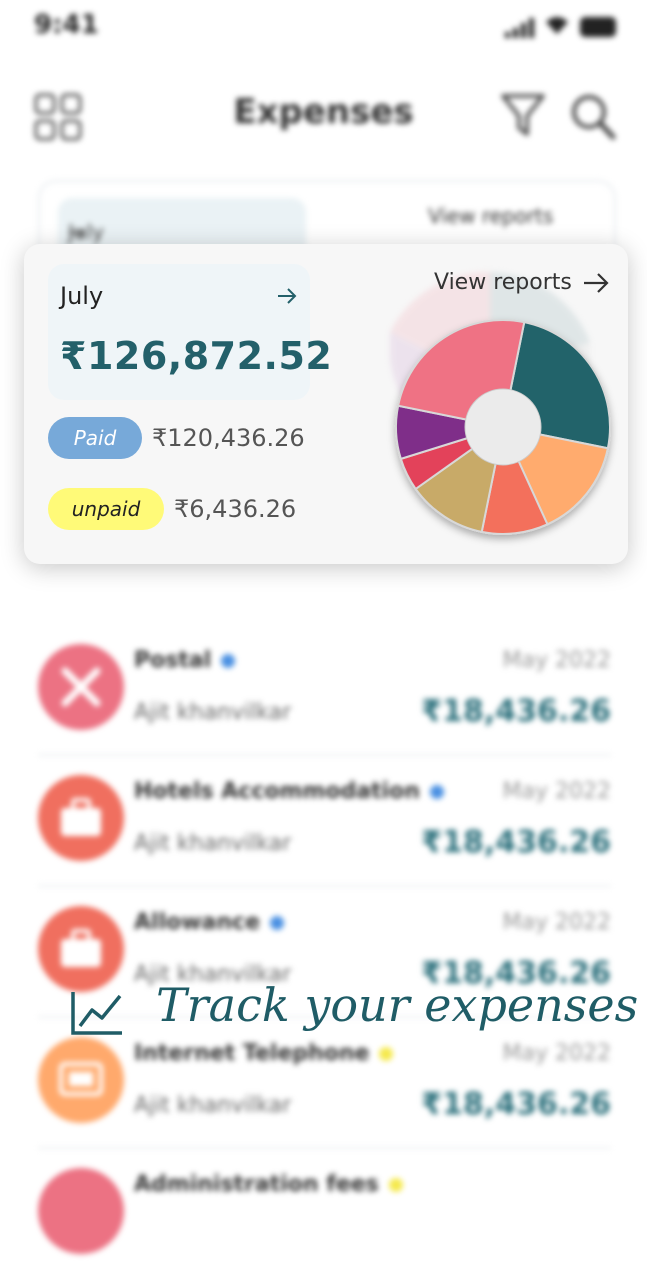 The image size is (647, 1285). What do you see at coordinates (323, 30) in the screenshot?
I see `status-bar: 9:41` at bounding box center [323, 30].